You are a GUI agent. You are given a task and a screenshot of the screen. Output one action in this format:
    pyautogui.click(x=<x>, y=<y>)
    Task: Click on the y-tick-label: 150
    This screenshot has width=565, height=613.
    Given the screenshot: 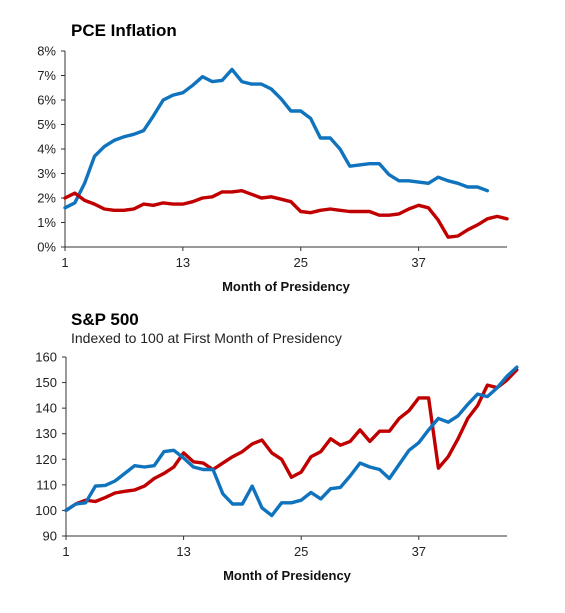 What is the action you would take?
    pyautogui.click(x=46, y=382)
    